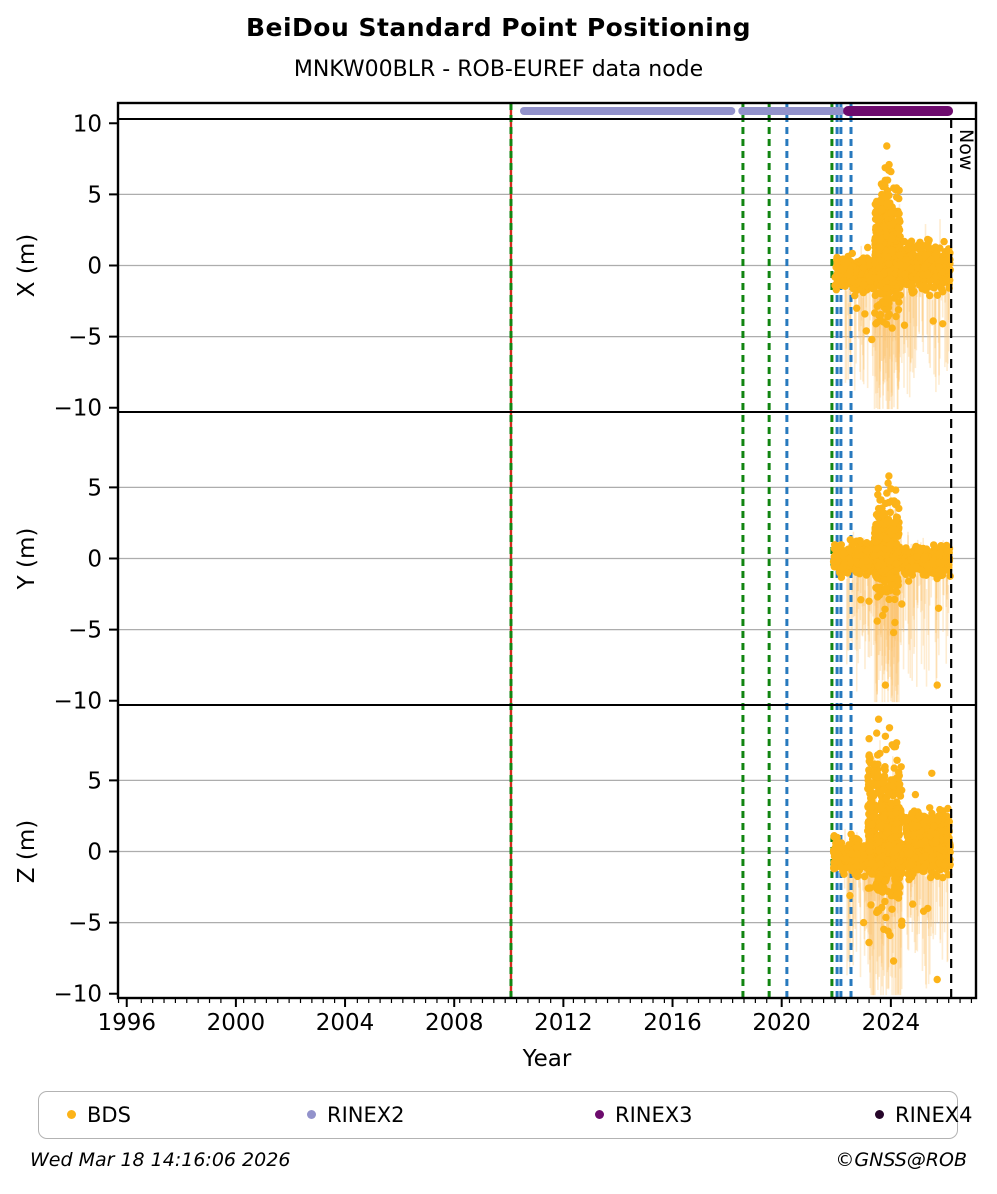 The image size is (997, 1194). I want to click on x-tick-label: 2000, so click(236, 1023).